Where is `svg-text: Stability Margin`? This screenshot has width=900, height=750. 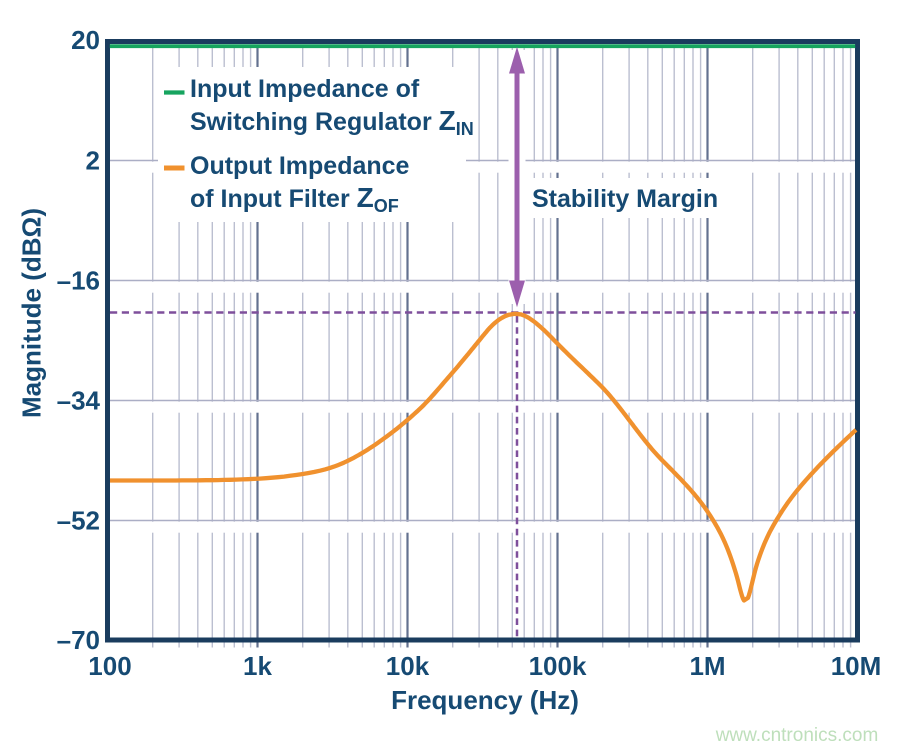 svg-text: Stability Margin is located at coordinates (625, 199).